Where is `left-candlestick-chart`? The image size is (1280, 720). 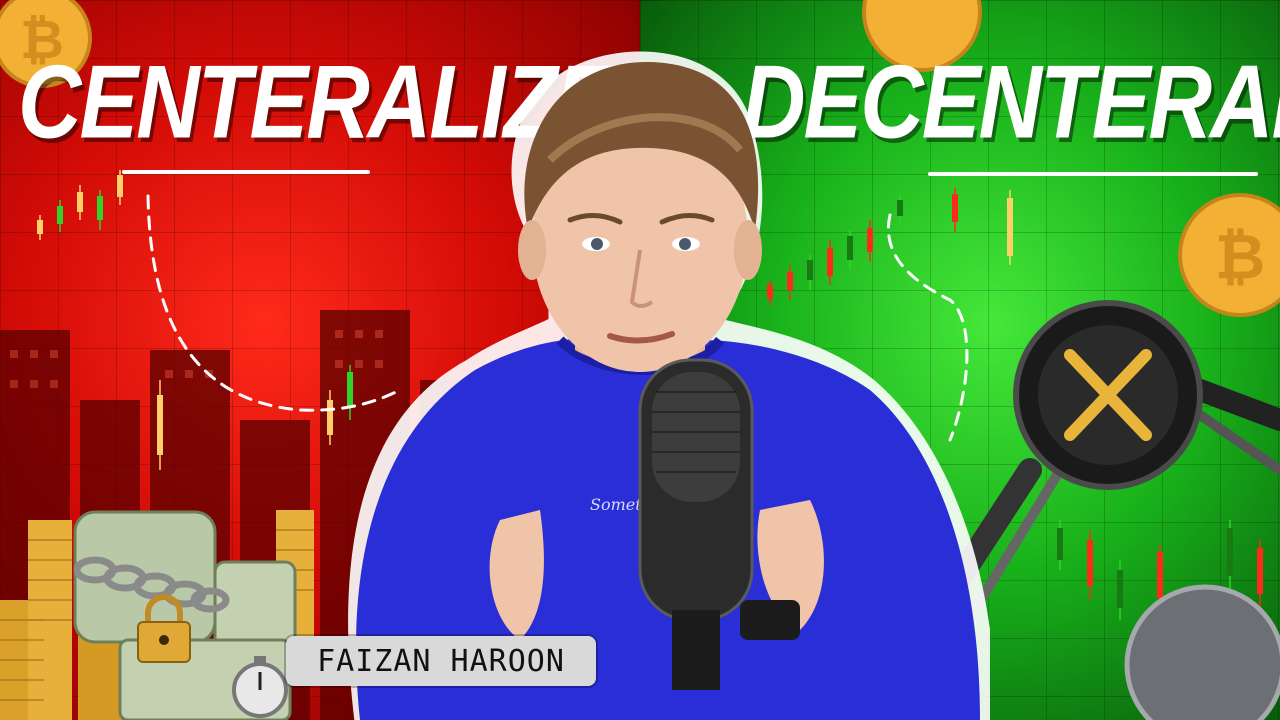
left-candlestick-chart is located at coordinates (195, 320).